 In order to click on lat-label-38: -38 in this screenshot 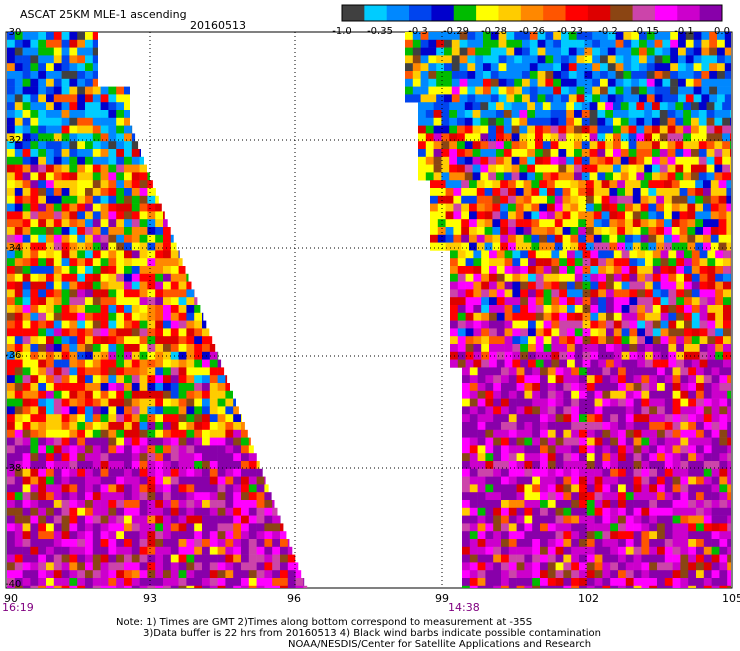, I will do `click(13, 469)`.